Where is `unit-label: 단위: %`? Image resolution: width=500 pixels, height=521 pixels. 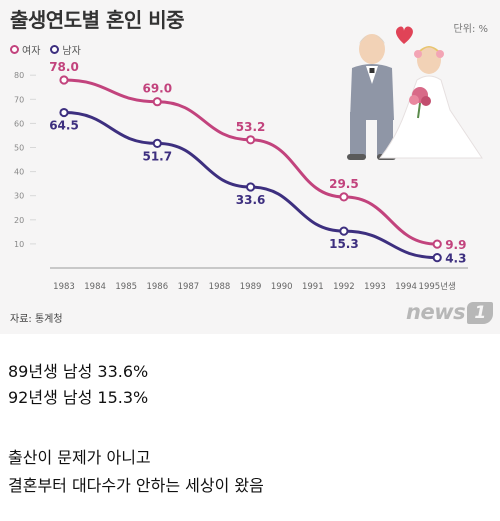 unit-label: 단위: % is located at coordinates (470, 29).